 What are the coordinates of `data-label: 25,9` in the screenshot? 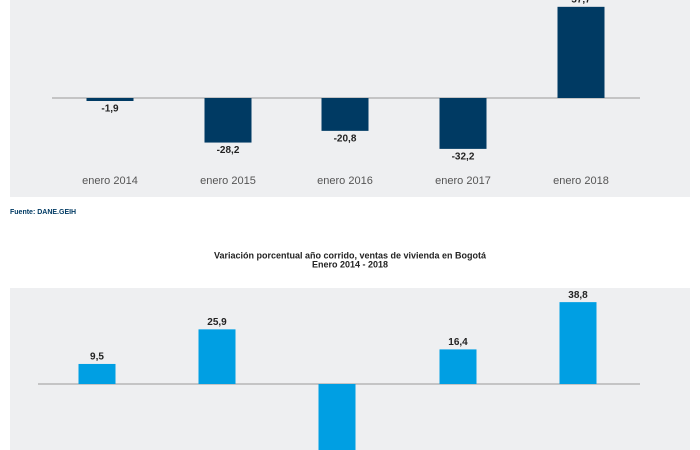 It's located at (217, 322).